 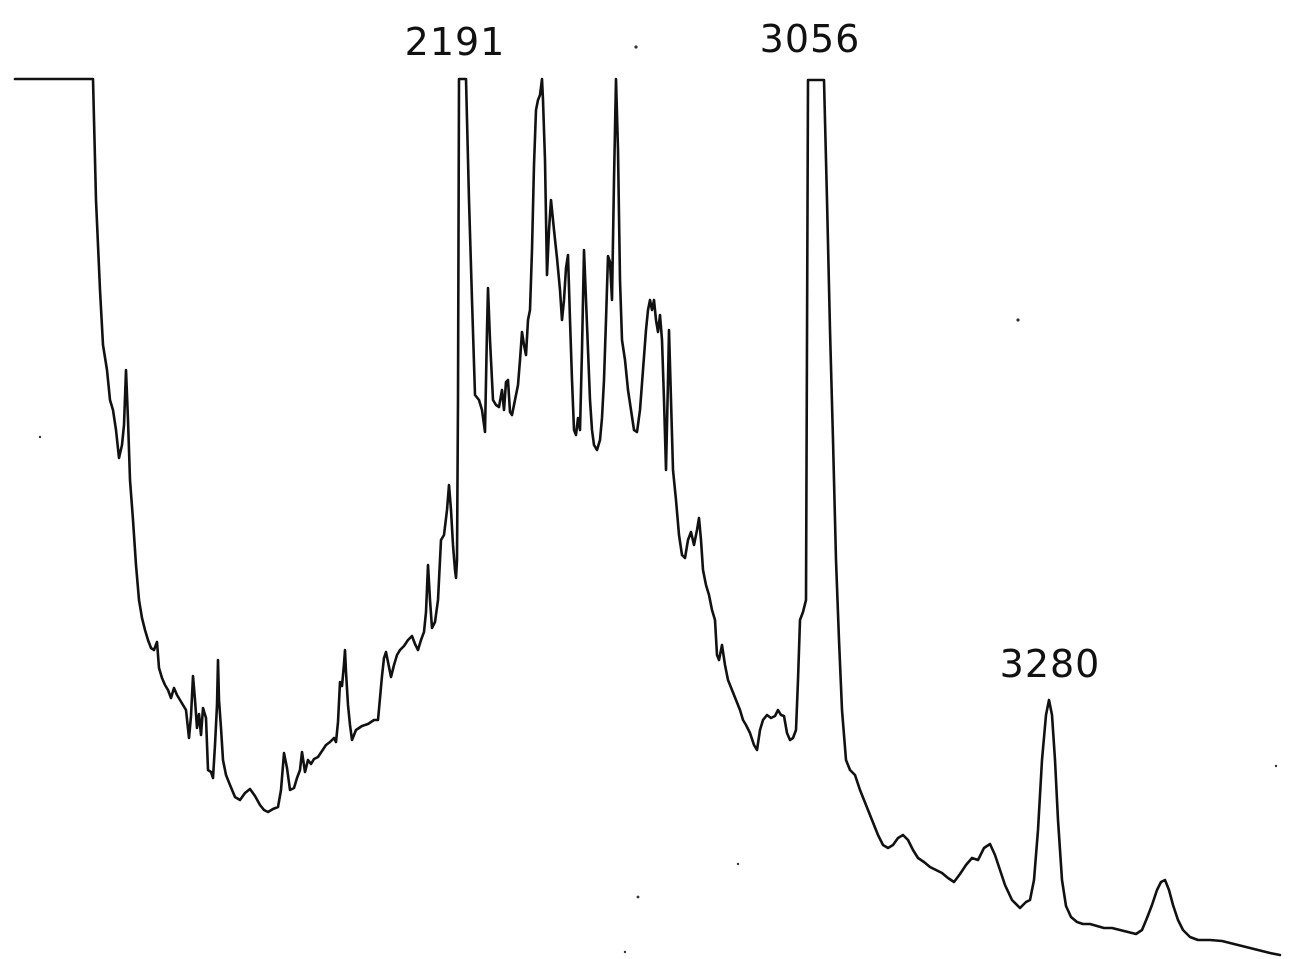 What do you see at coordinates (1050, 664) in the screenshot?
I see `peak-label-3280: 3280` at bounding box center [1050, 664].